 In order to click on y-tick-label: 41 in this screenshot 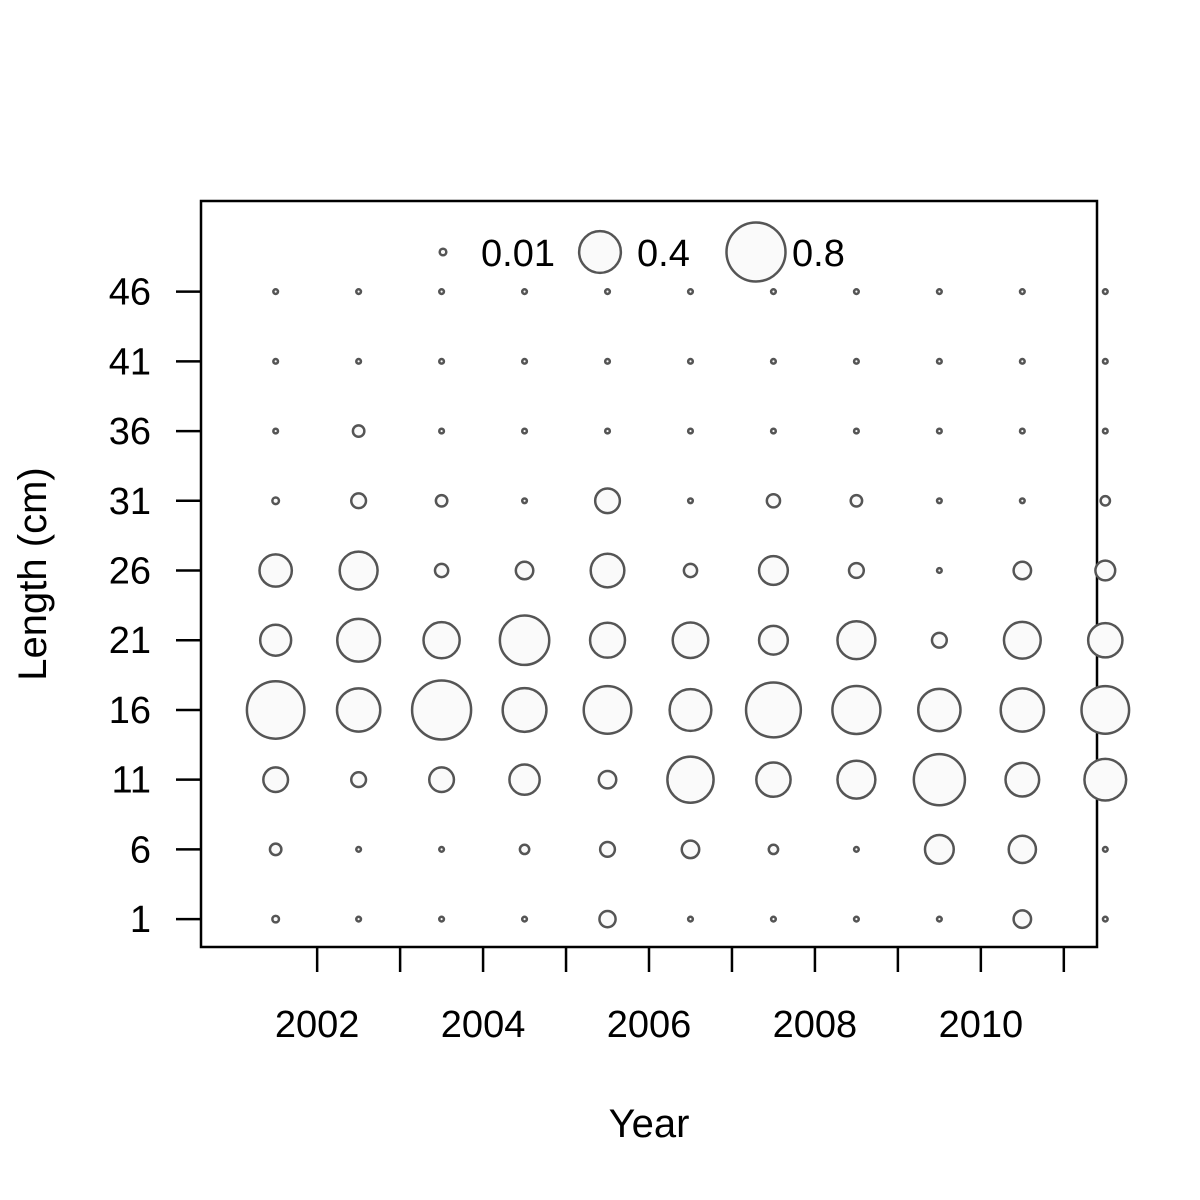, I will do `click(130, 362)`.